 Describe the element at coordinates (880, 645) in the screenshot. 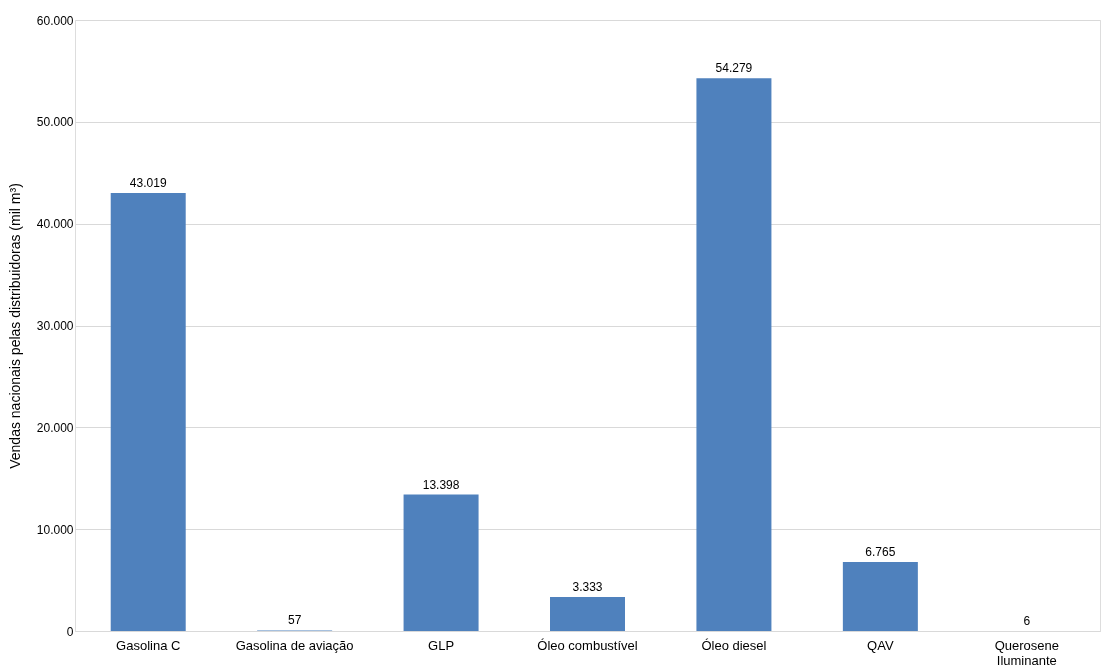

I see `x-tick-label: QAV` at that location.